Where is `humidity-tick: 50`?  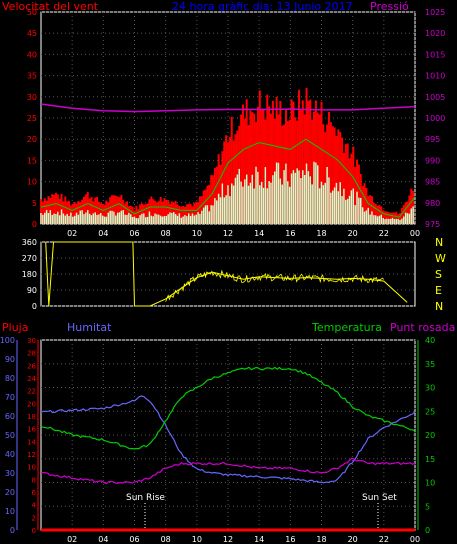
humidity-tick: 50 is located at coordinates (10, 435).